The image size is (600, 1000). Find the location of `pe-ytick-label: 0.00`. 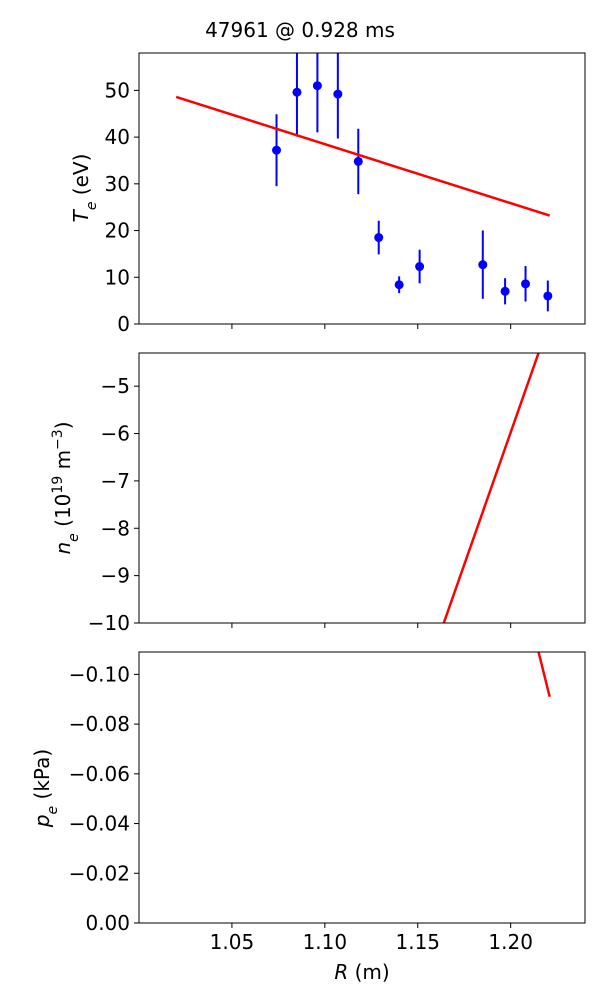

pe-ytick-label: 0.00 is located at coordinates (107, 923).